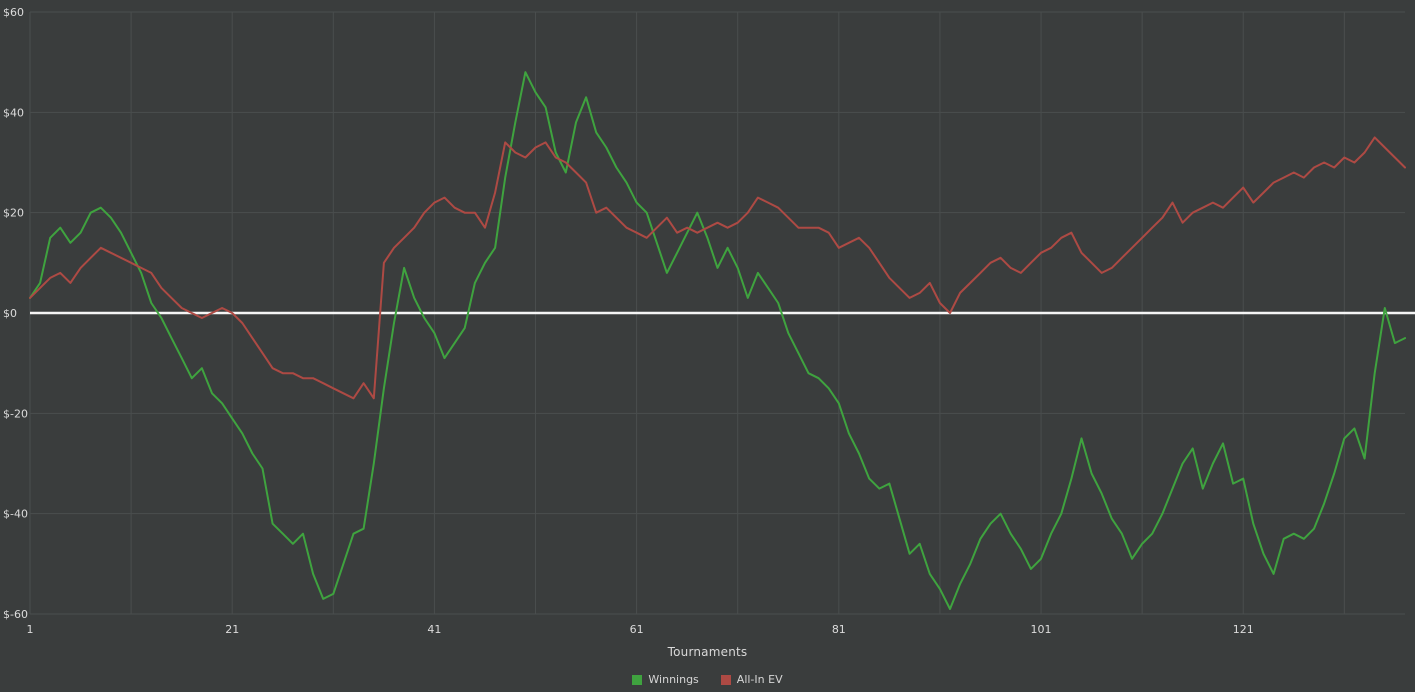 Image resolution: width=1415 pixels, height=692 pixels. Describe the element at coordinates (15, 614) in the screenshot. I see `y-tick-label: $-60` at that location.